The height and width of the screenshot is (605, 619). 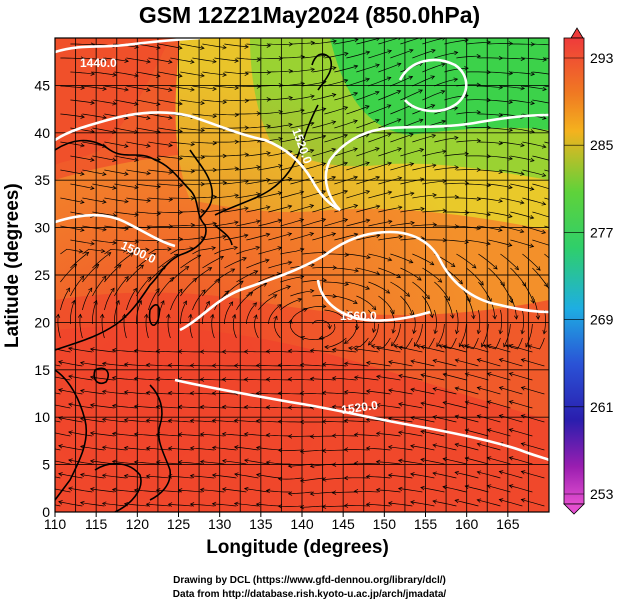 I want to click on colorbar-bottom-arrow, so click(x=574, y=509).